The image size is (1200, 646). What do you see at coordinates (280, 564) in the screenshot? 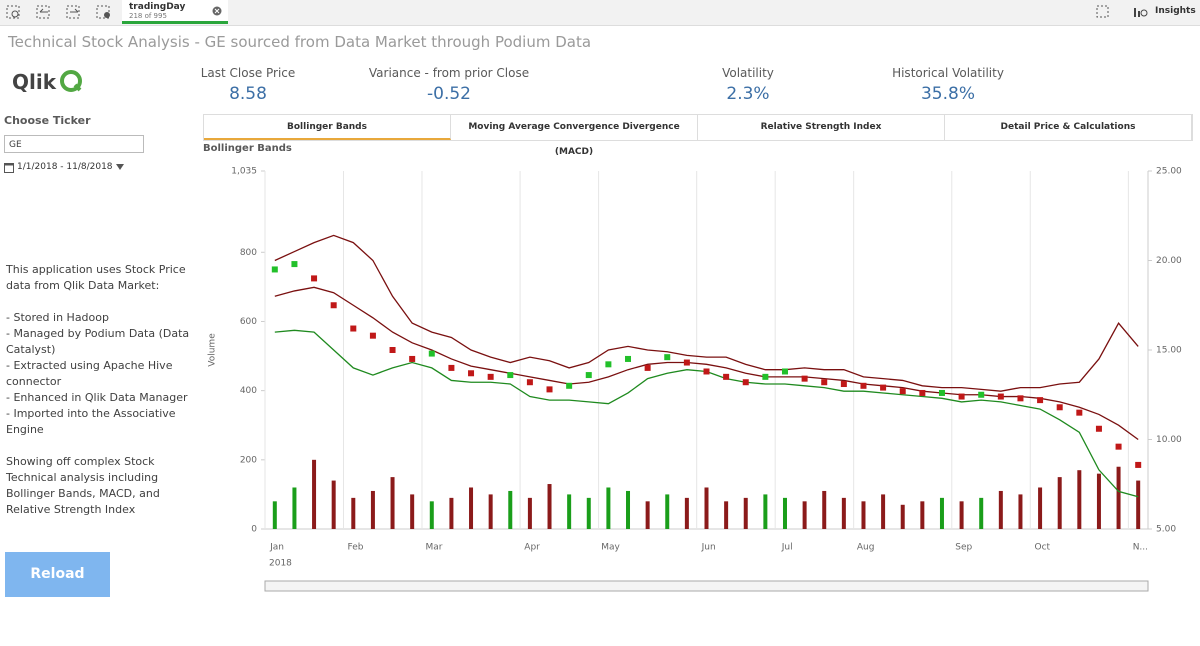
I see `x-axis-label: 2018` at bounding box center [280, 564].